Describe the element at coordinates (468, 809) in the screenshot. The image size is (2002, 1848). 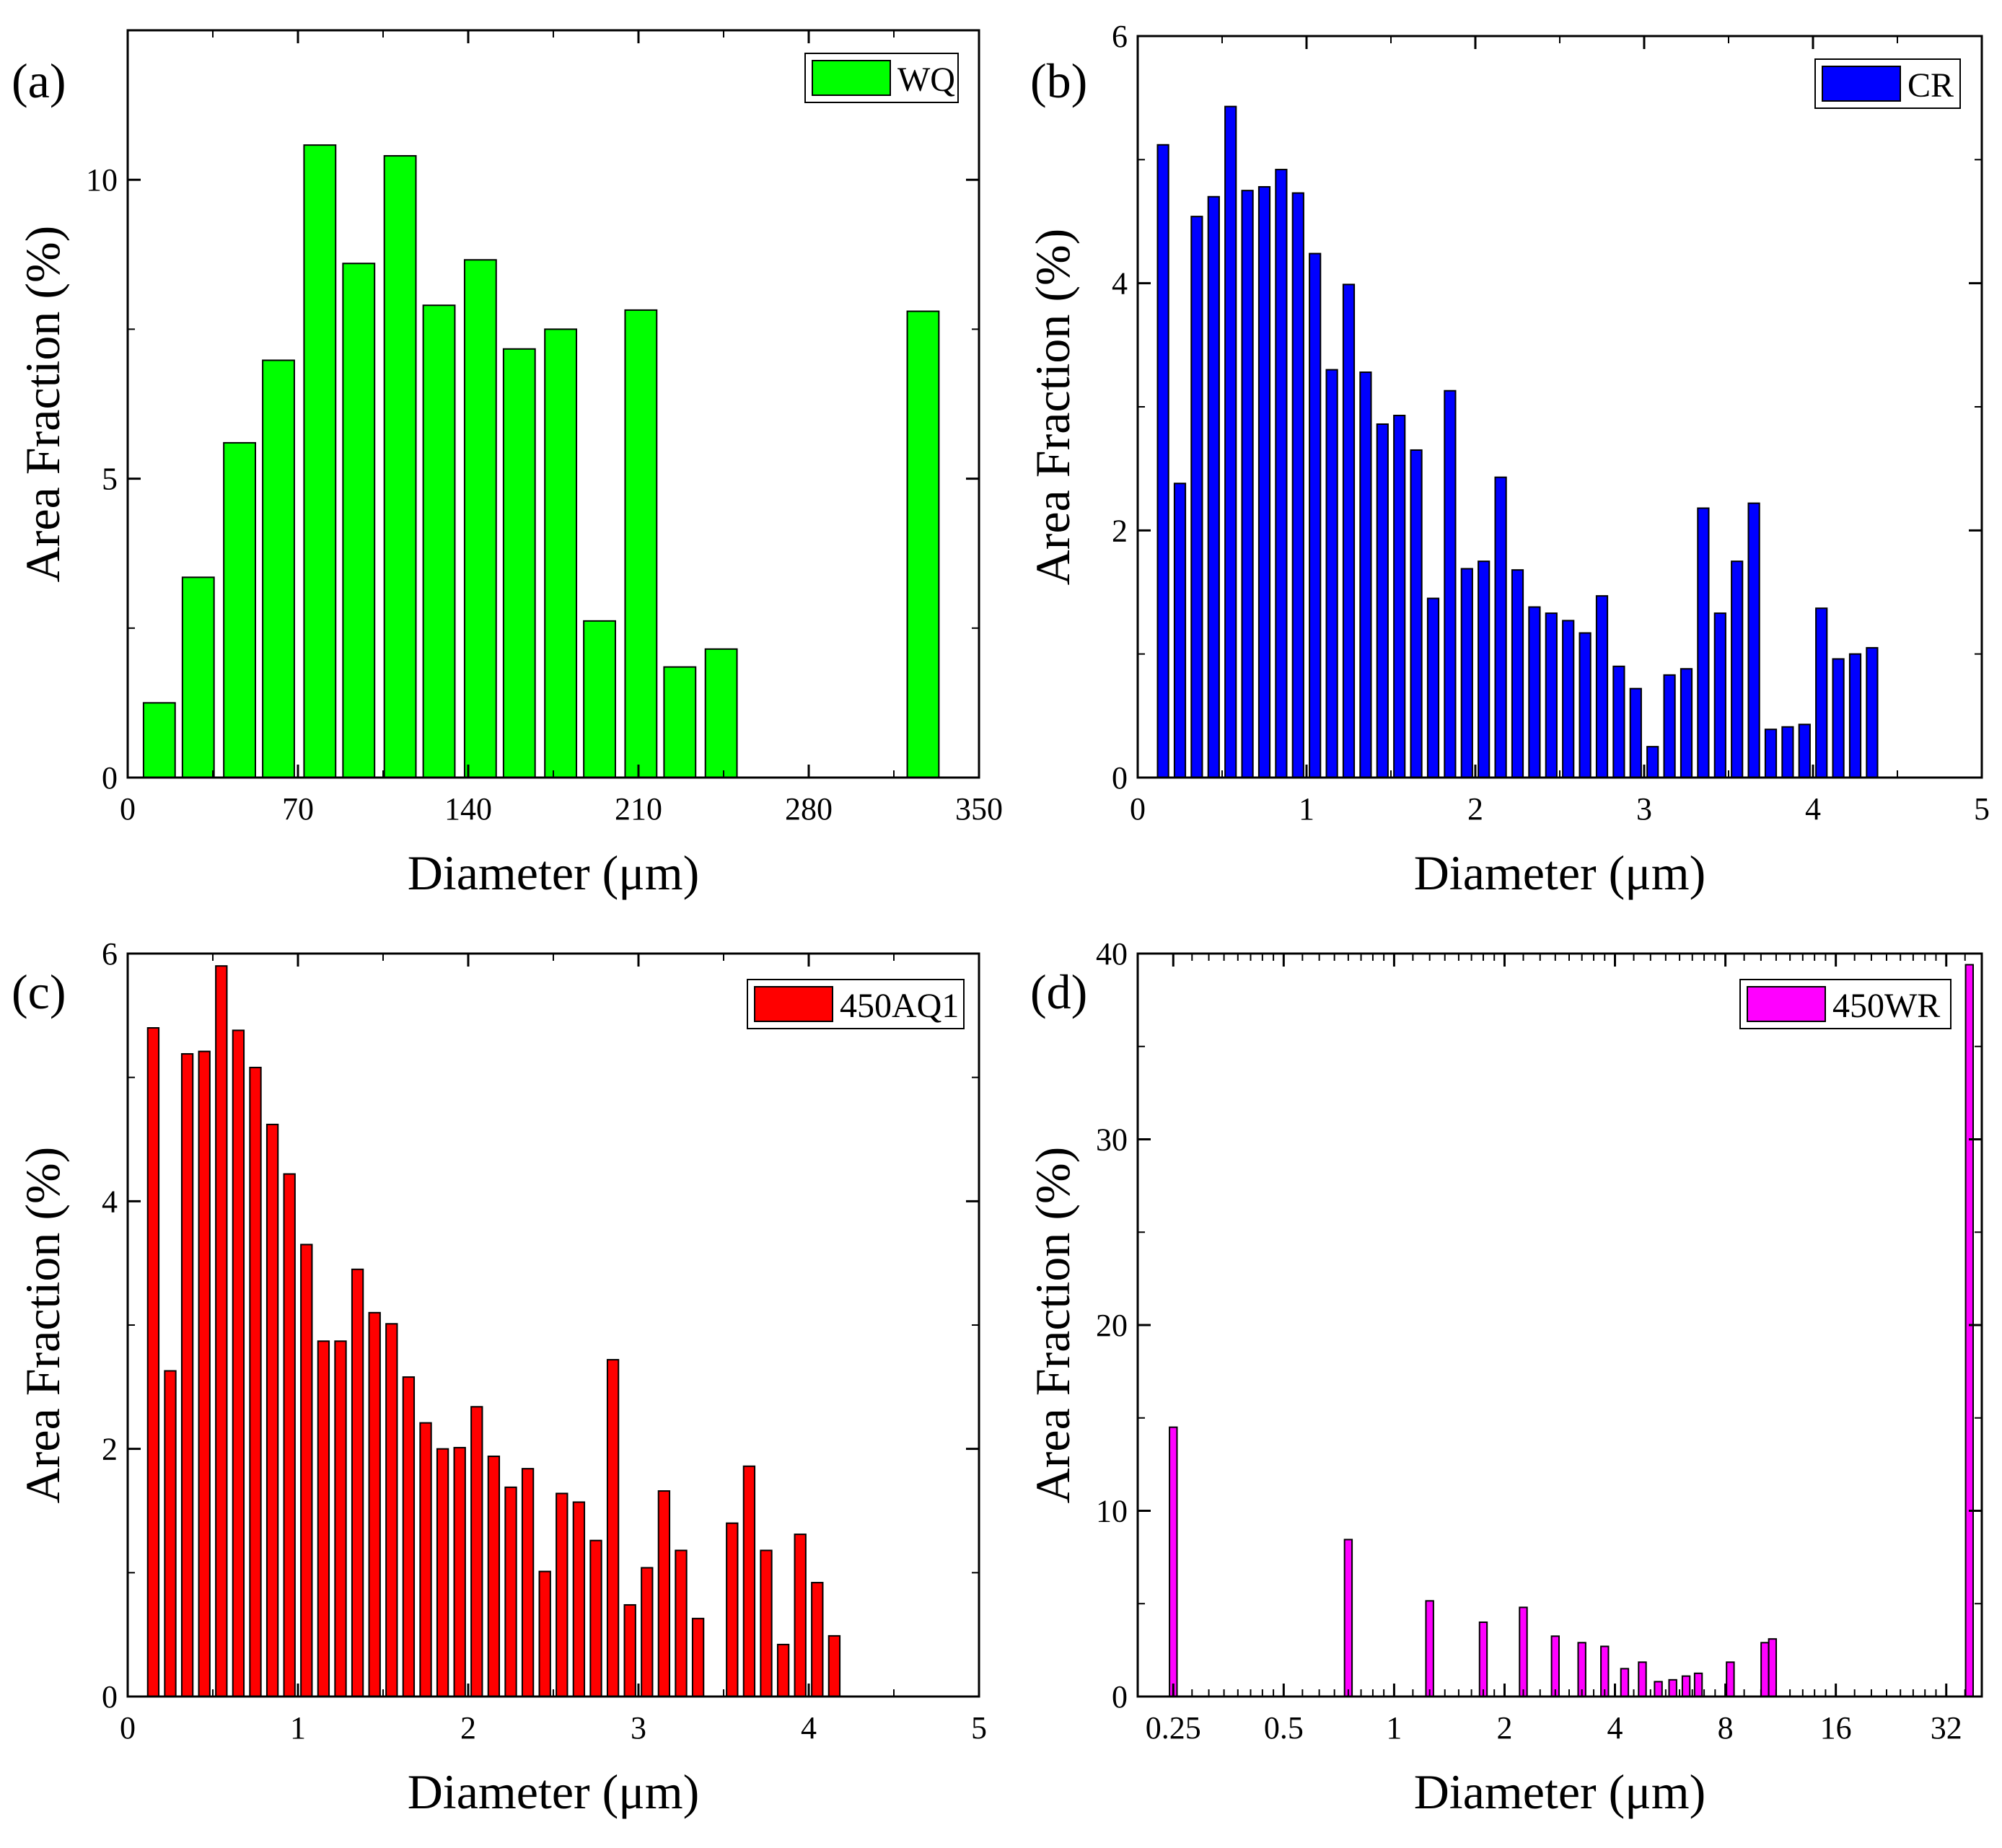
I see `x-tick-label: 140` at that location.